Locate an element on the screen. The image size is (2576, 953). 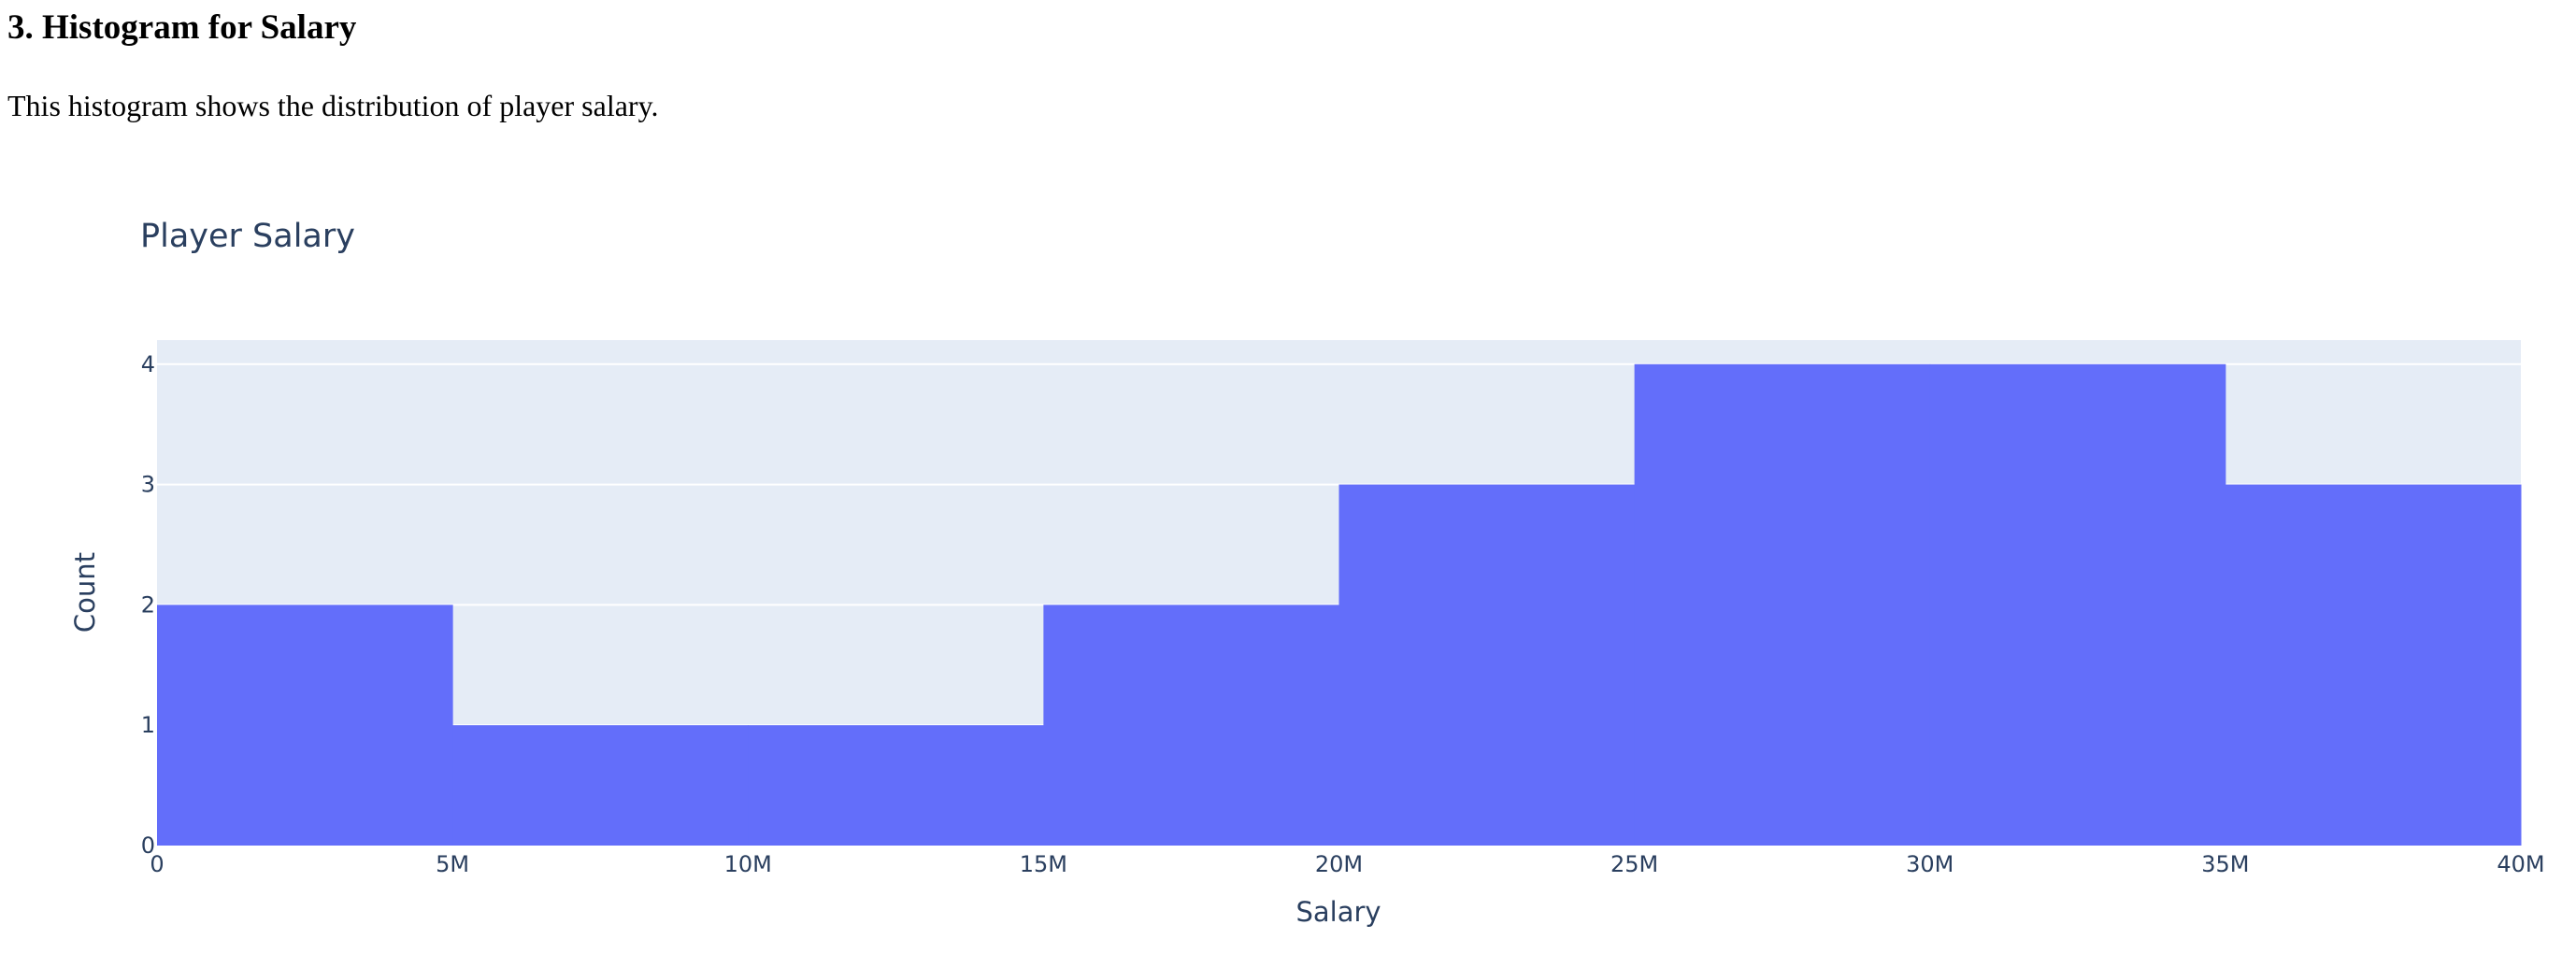
x-axis-title: Salary is located at coordinates (1338, 912).